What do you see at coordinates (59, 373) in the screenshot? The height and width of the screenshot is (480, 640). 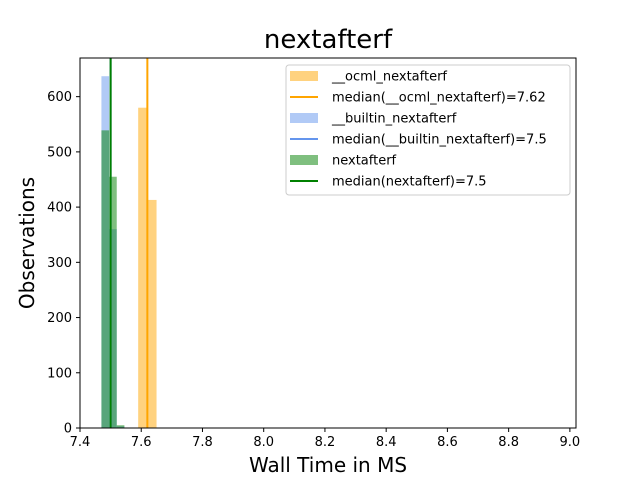 I see `y-tick-label: 100` at bounding box center [59, 373].